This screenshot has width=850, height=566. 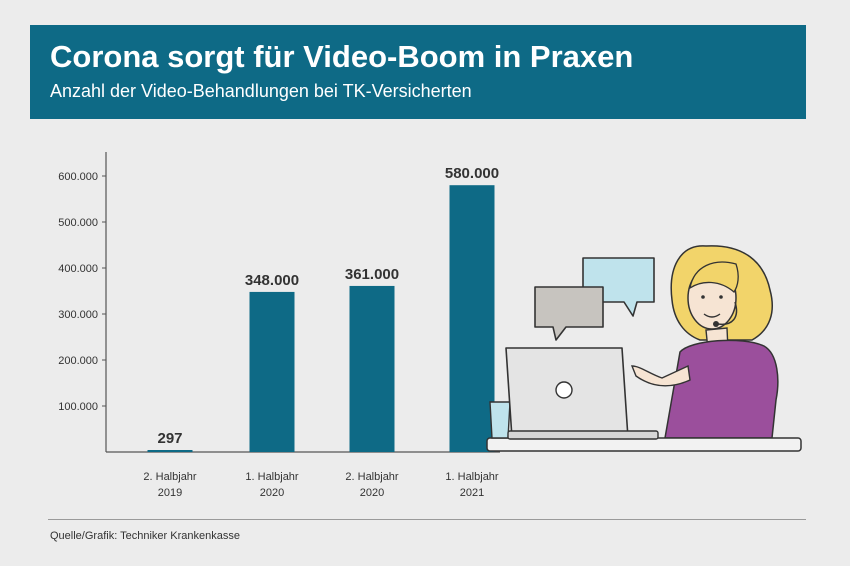 I want to click on table, so click(x=644, y=444).